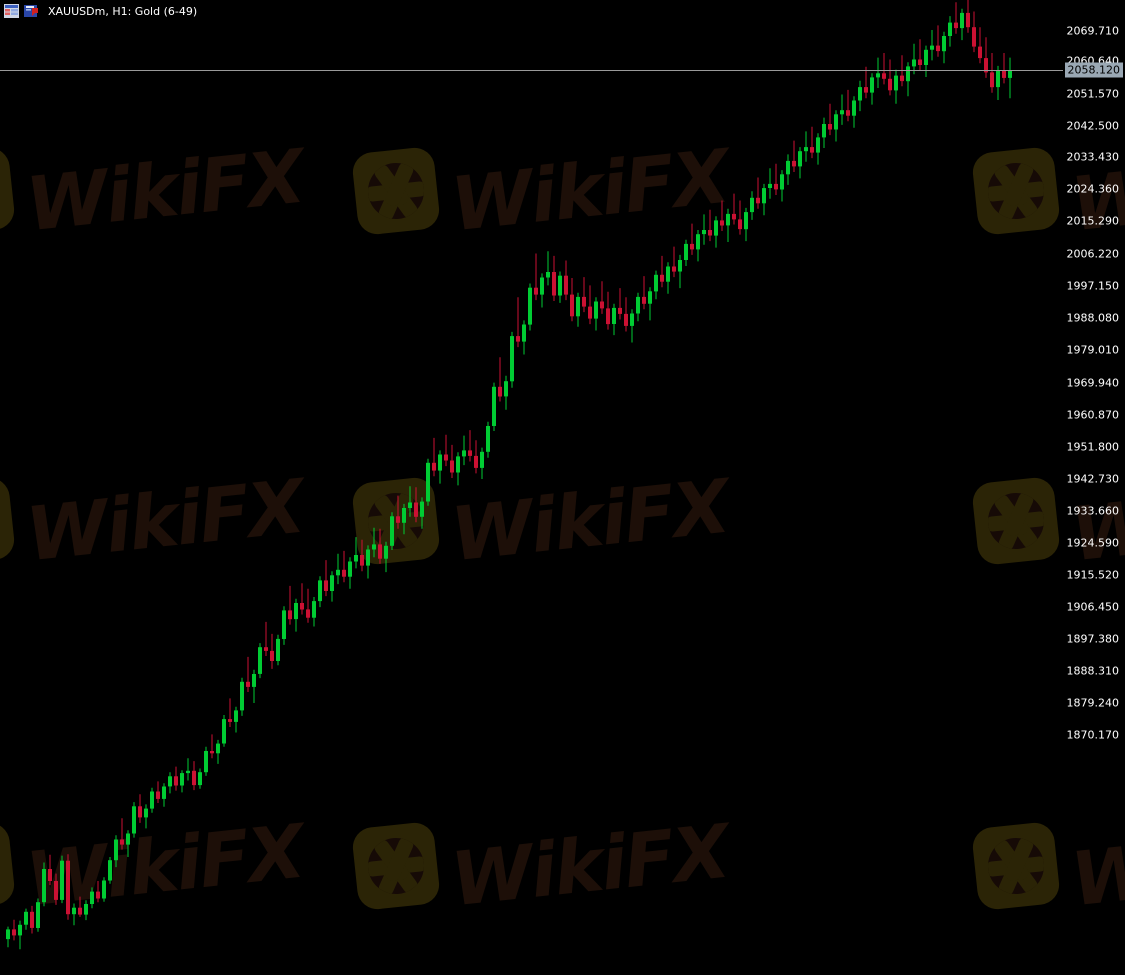 This screenshot has width=1125, height=975. I want to click on price-axis-label: 2015.290, so click(1093, 221).